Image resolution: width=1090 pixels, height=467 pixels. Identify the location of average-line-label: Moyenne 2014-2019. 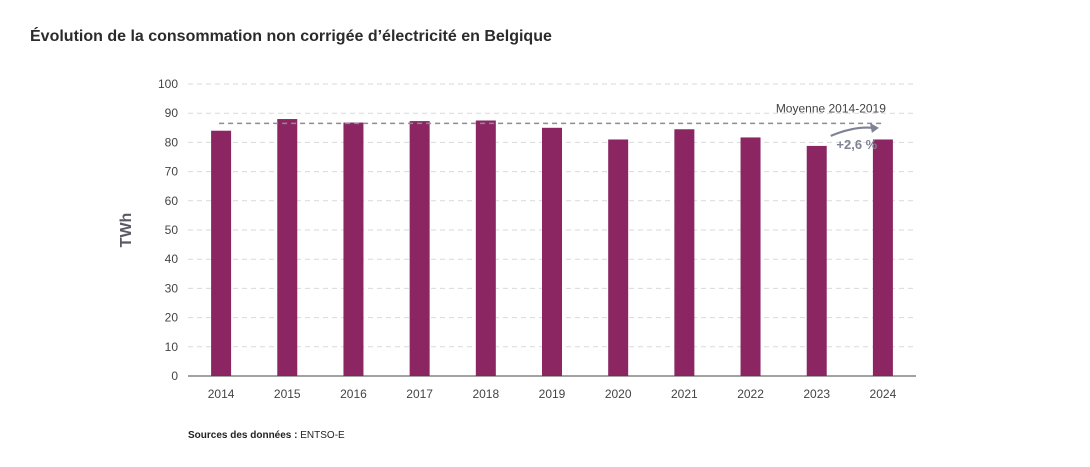
(831, 108).